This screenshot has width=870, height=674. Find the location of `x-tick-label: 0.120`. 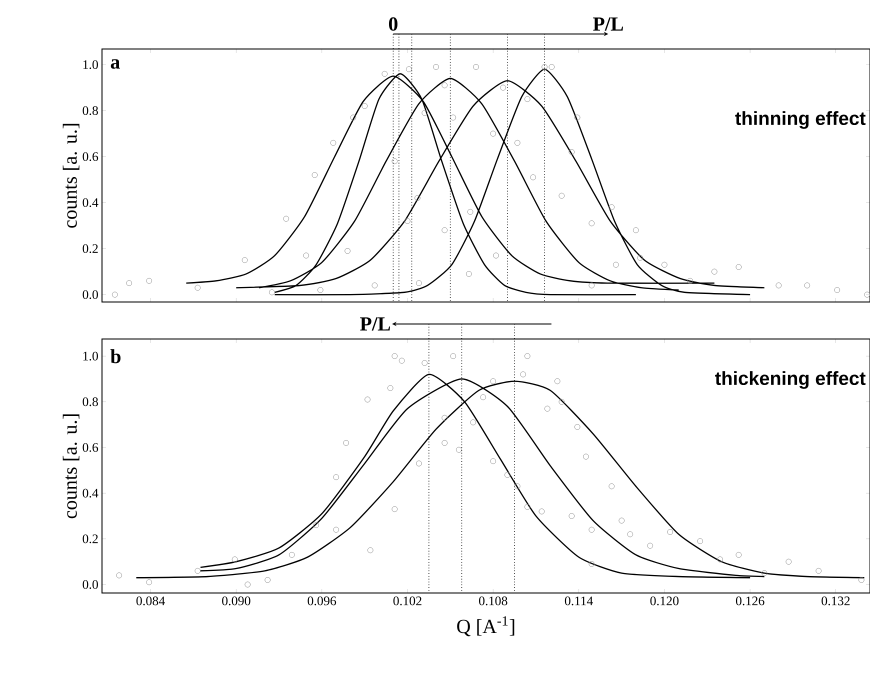

x-tick-label: 0.120 is located at coordinates (664, 601).